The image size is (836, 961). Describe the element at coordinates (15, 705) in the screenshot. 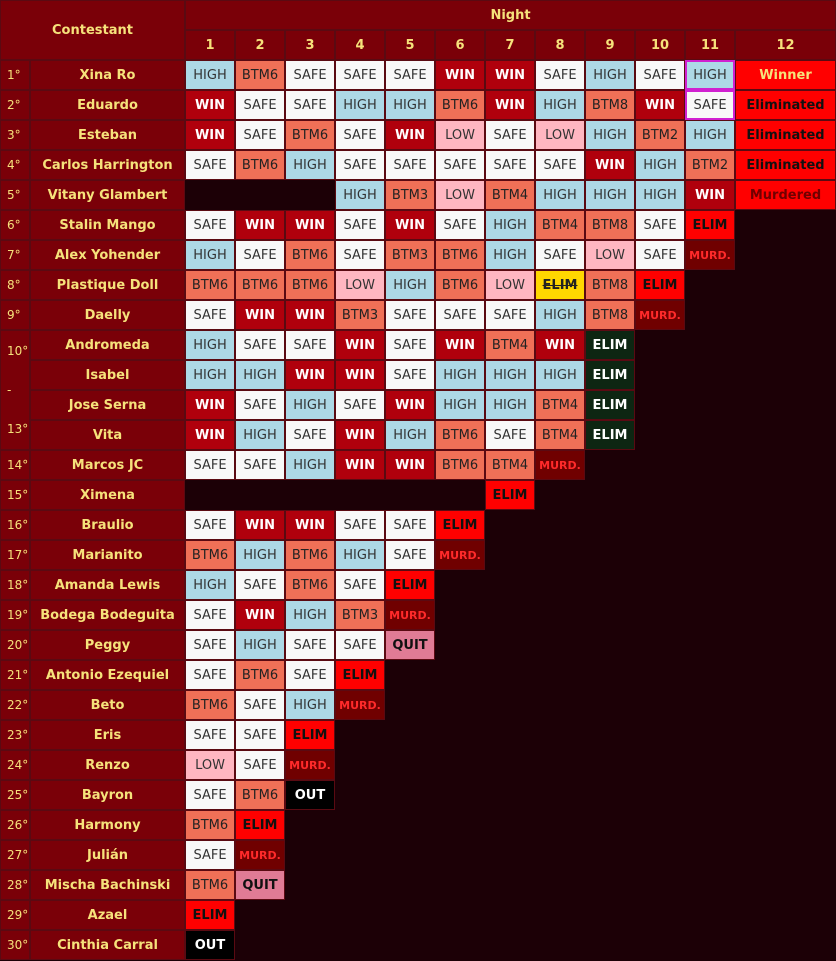

I see `rank-cell: 22°` at that location.